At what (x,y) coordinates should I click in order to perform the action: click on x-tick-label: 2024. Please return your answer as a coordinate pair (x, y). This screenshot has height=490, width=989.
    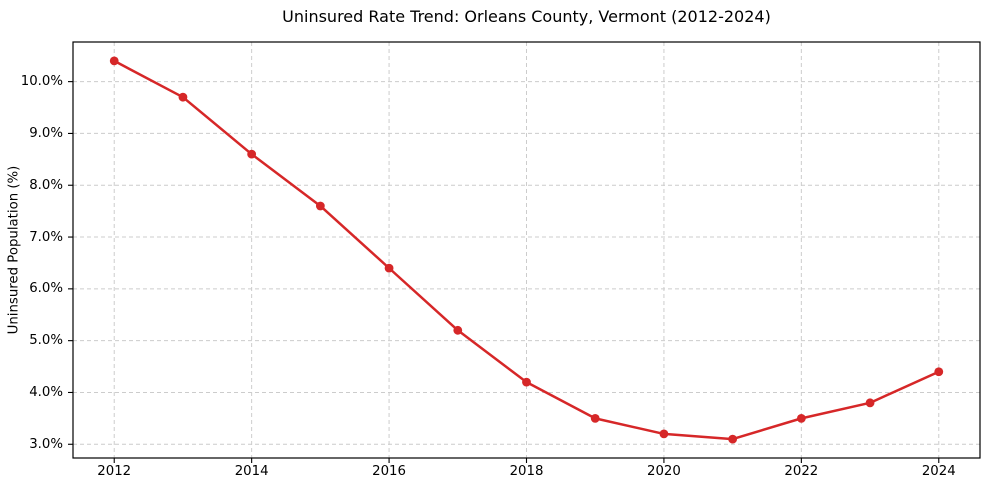
    Looking at the image, I should click on (938, 471).